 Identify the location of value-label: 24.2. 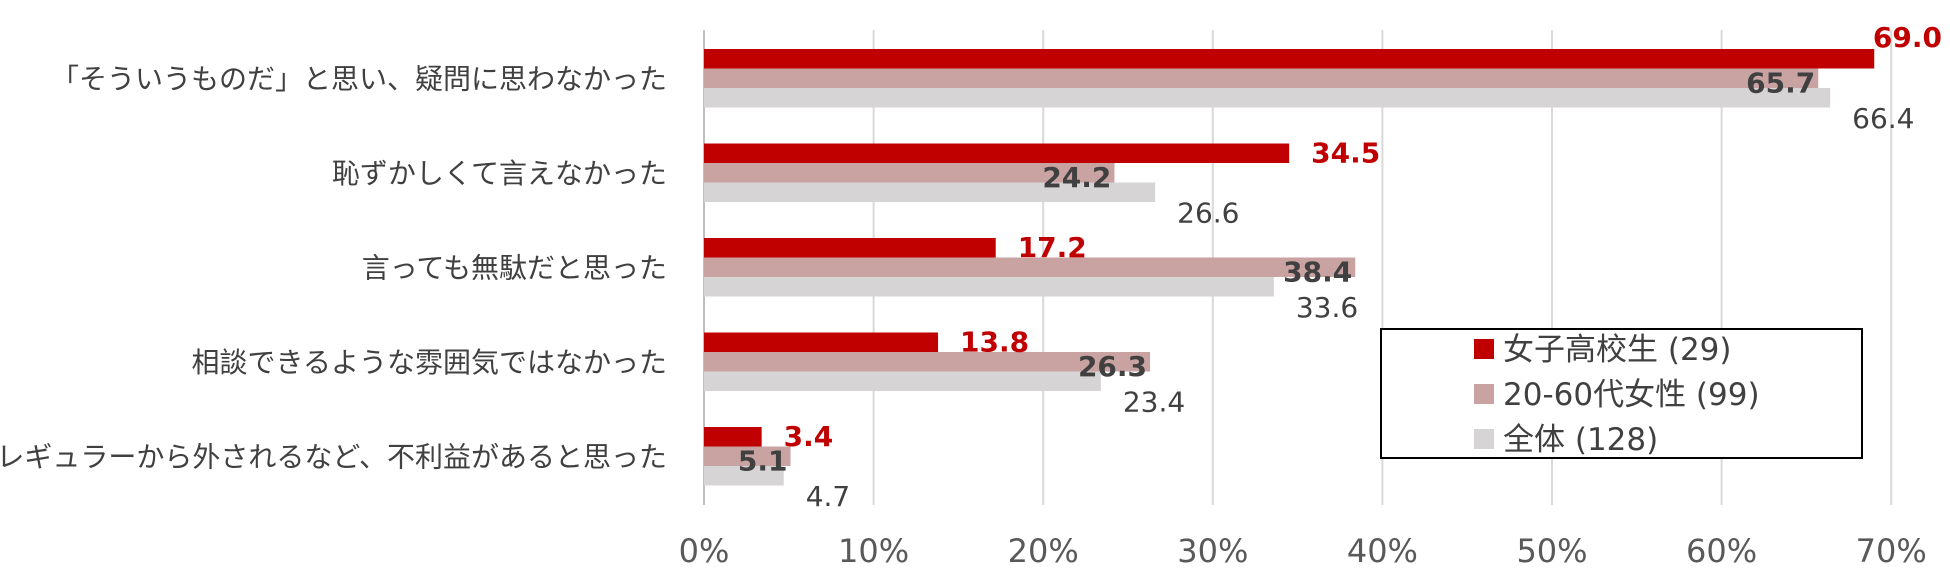
(1076, 177).